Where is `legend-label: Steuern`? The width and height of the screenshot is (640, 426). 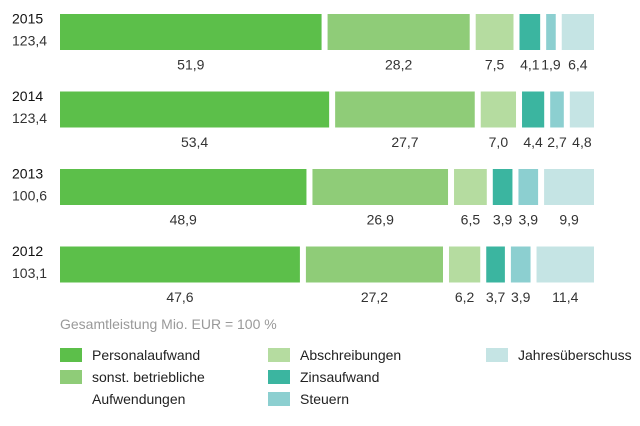
legend-label: Steuern is located at coordinates (325, 399).